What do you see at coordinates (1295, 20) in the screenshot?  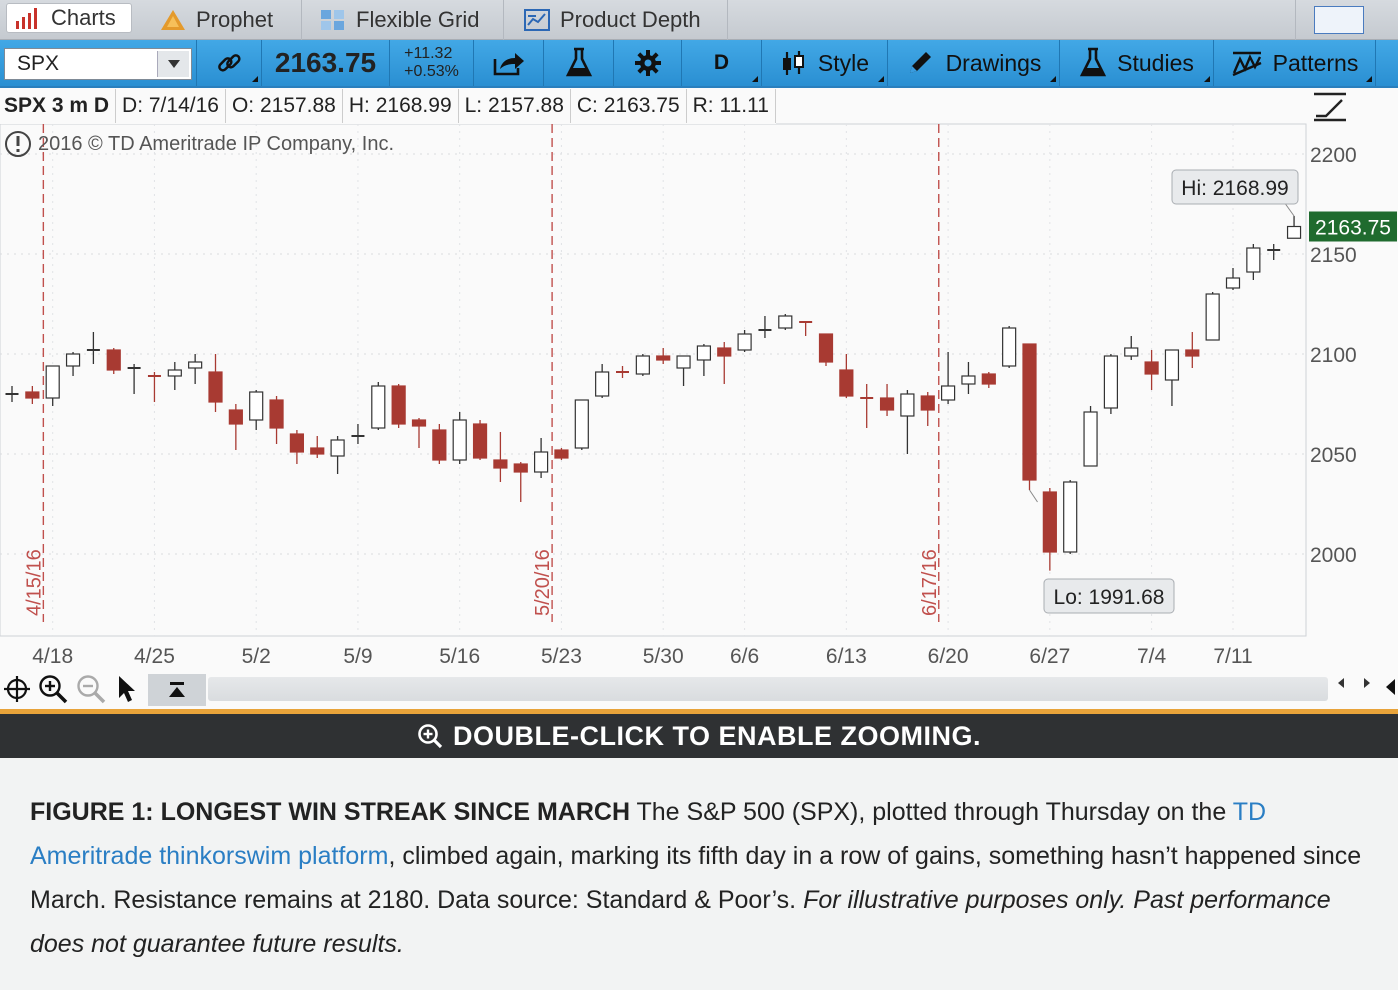 I see `tab-divider` at bounding box center [1295, 20].